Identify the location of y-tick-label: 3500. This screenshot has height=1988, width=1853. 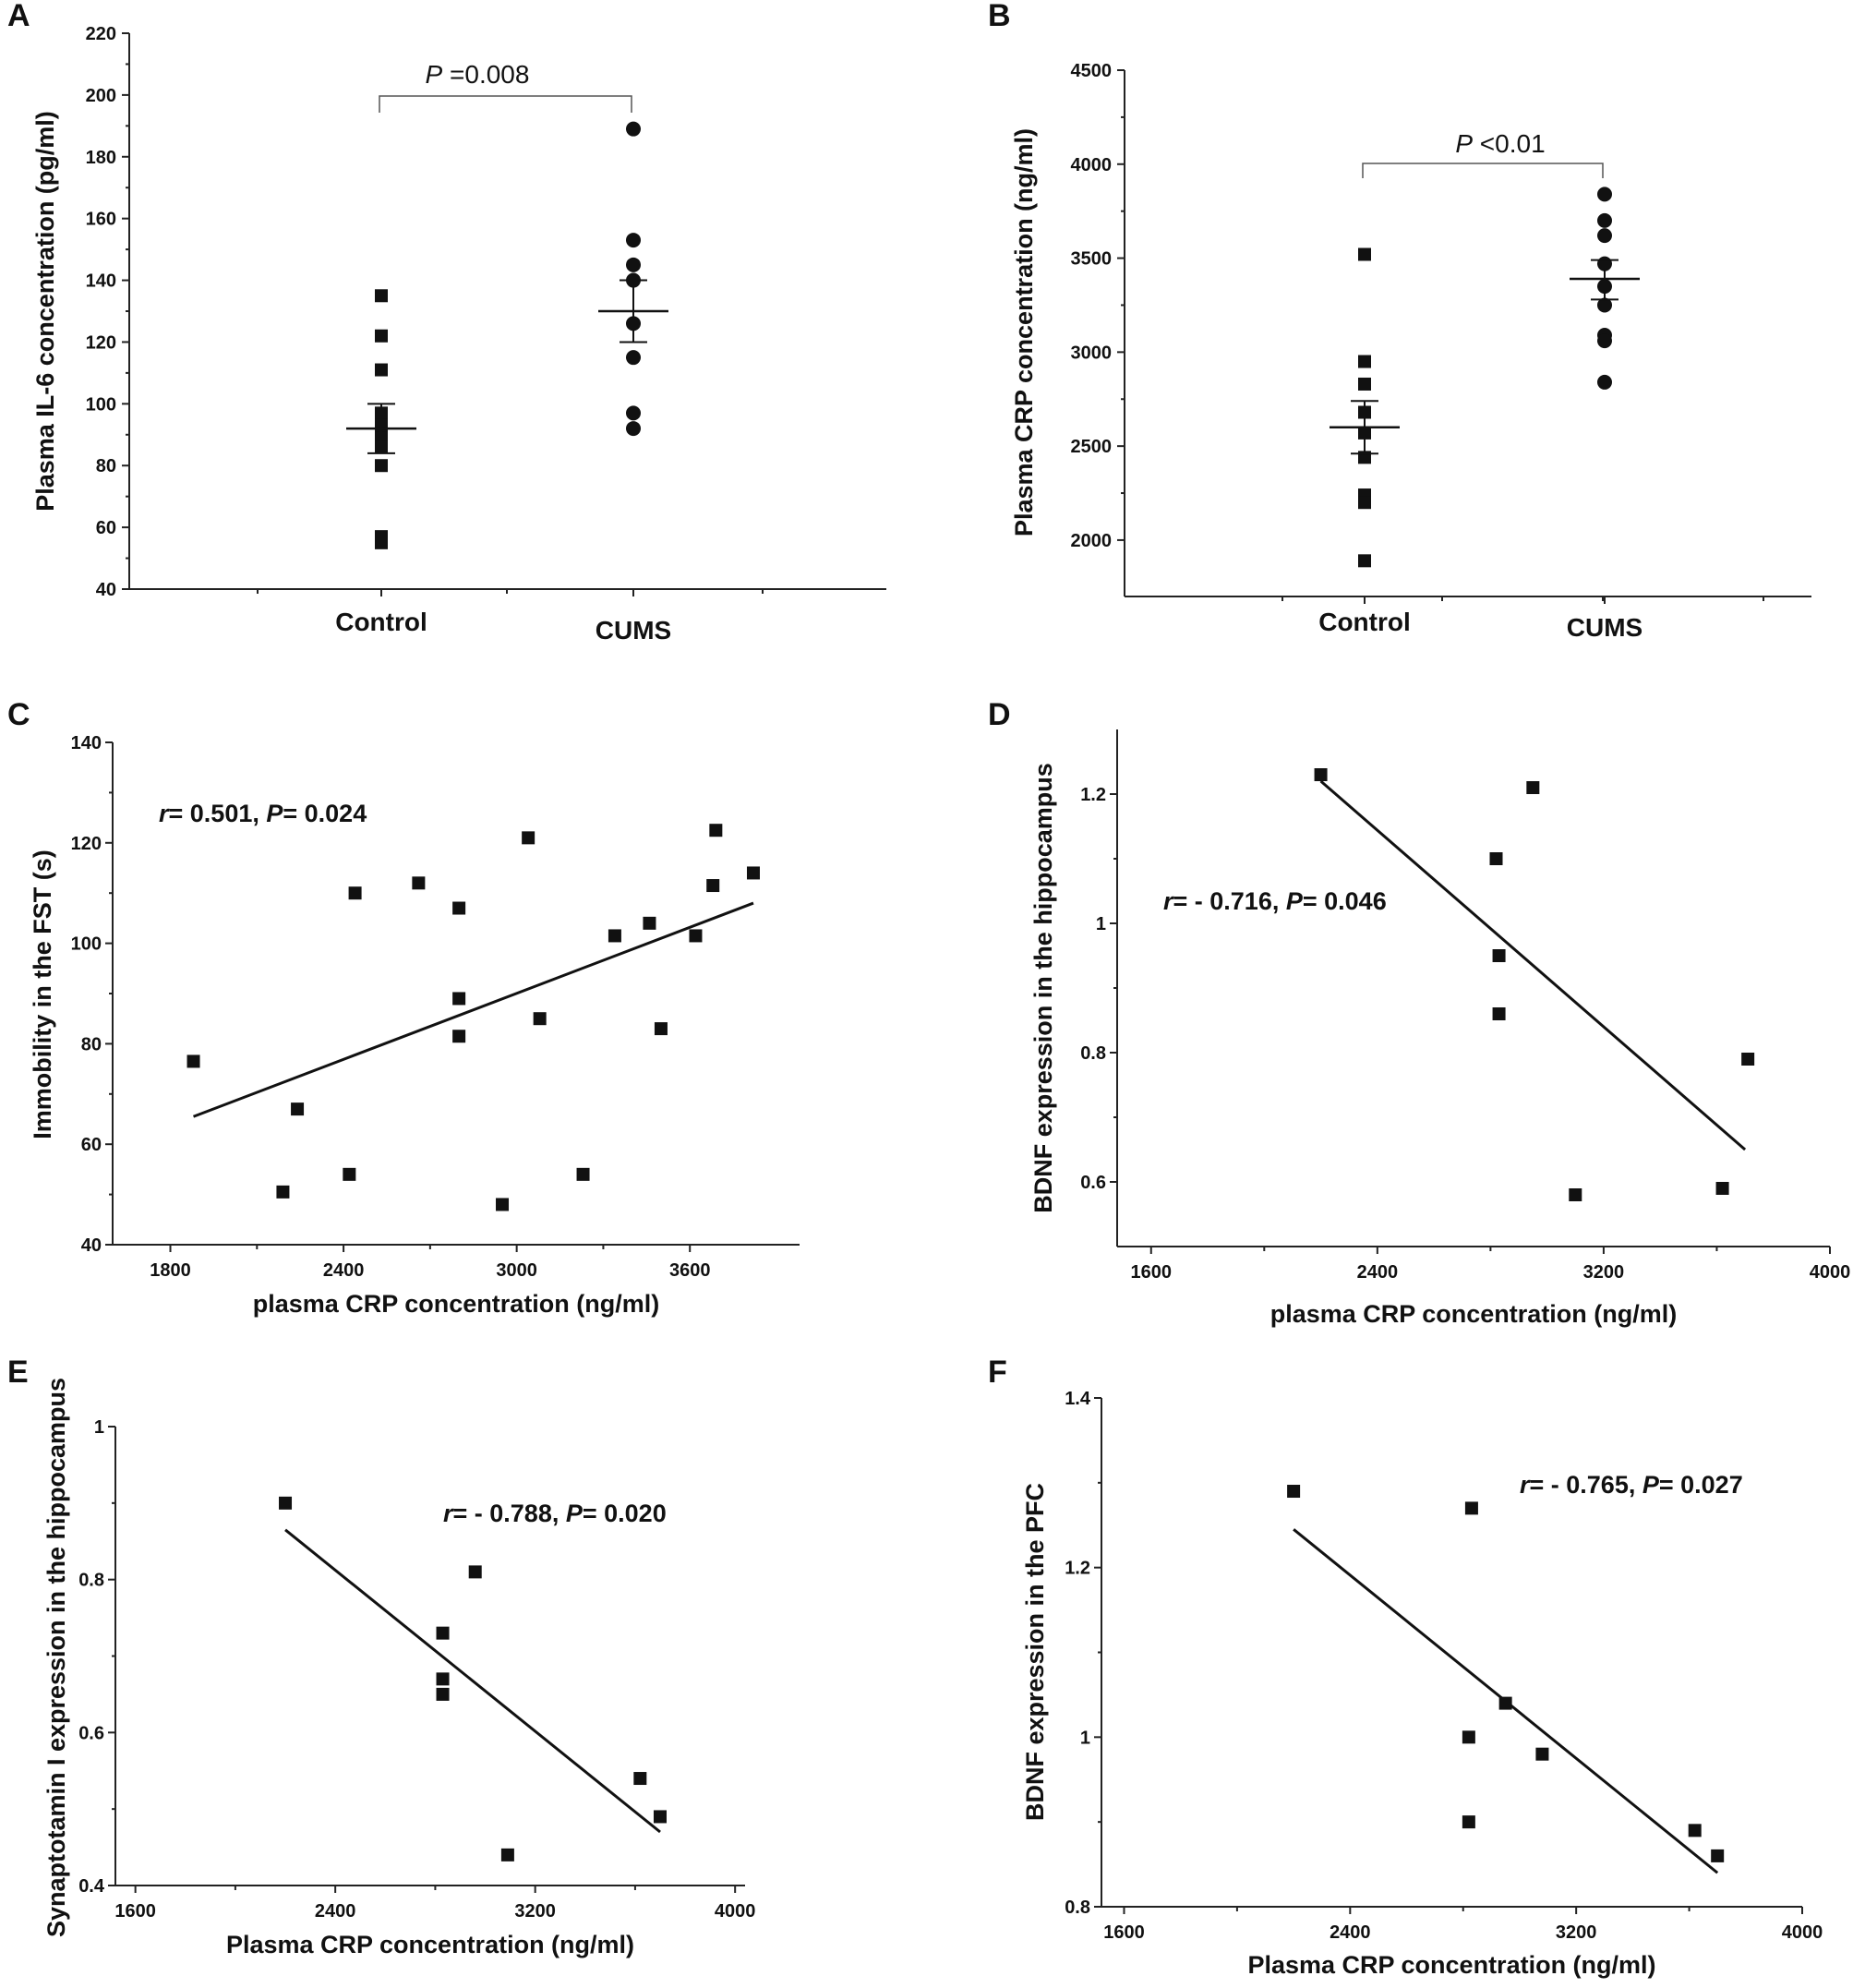
(1092, 259).